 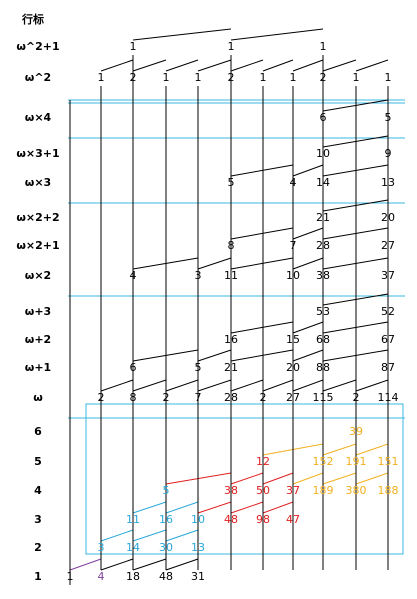 I want to click on node-label: 15, so click(x=293, y=339).